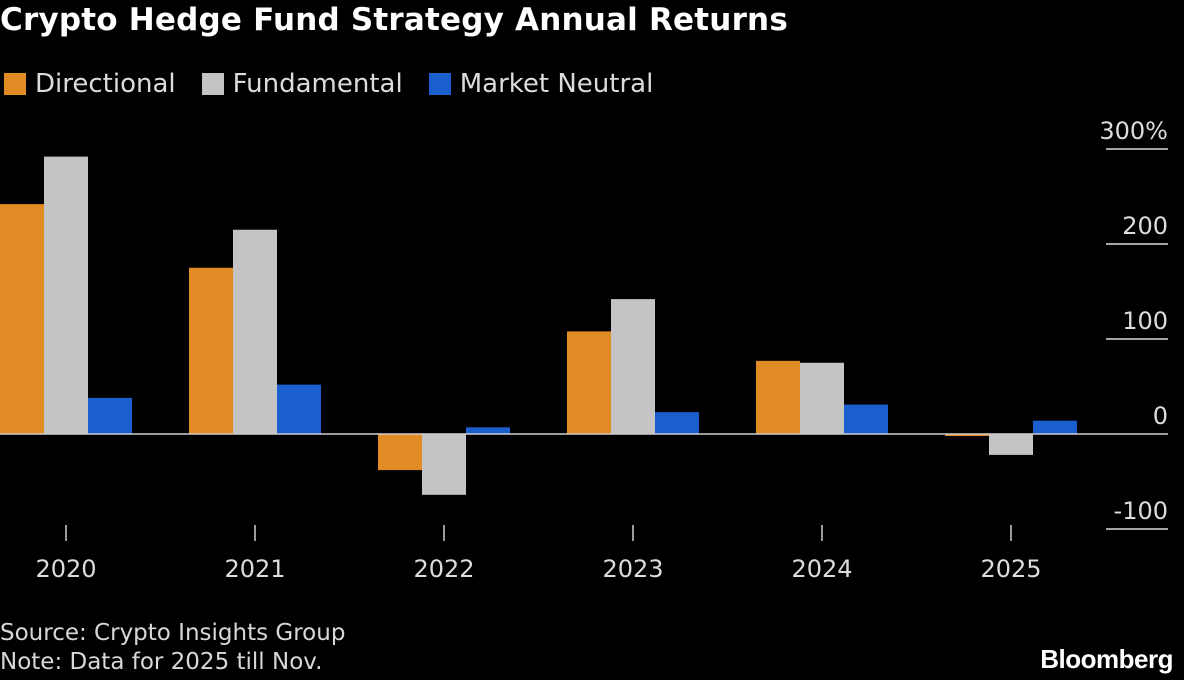 The height and width of the screenshot is (680, 1184). Describe the element at coordinates (488, 430) in the screenshot. I see `bar-market-neutral-2022` at that location.